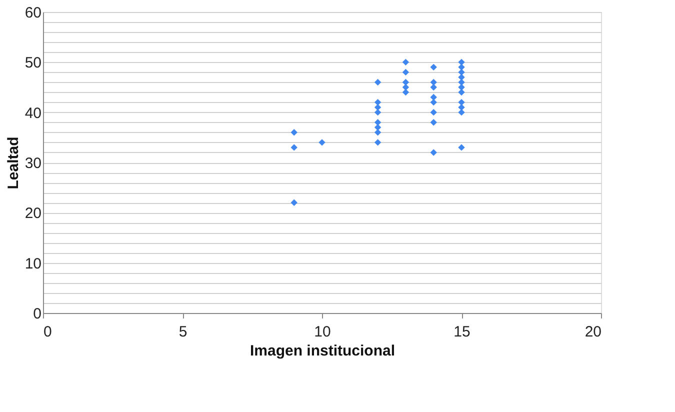 The width and height of the screenshot is (675, 412). I want to click on y-tick-label: 60, so click(33, 13).